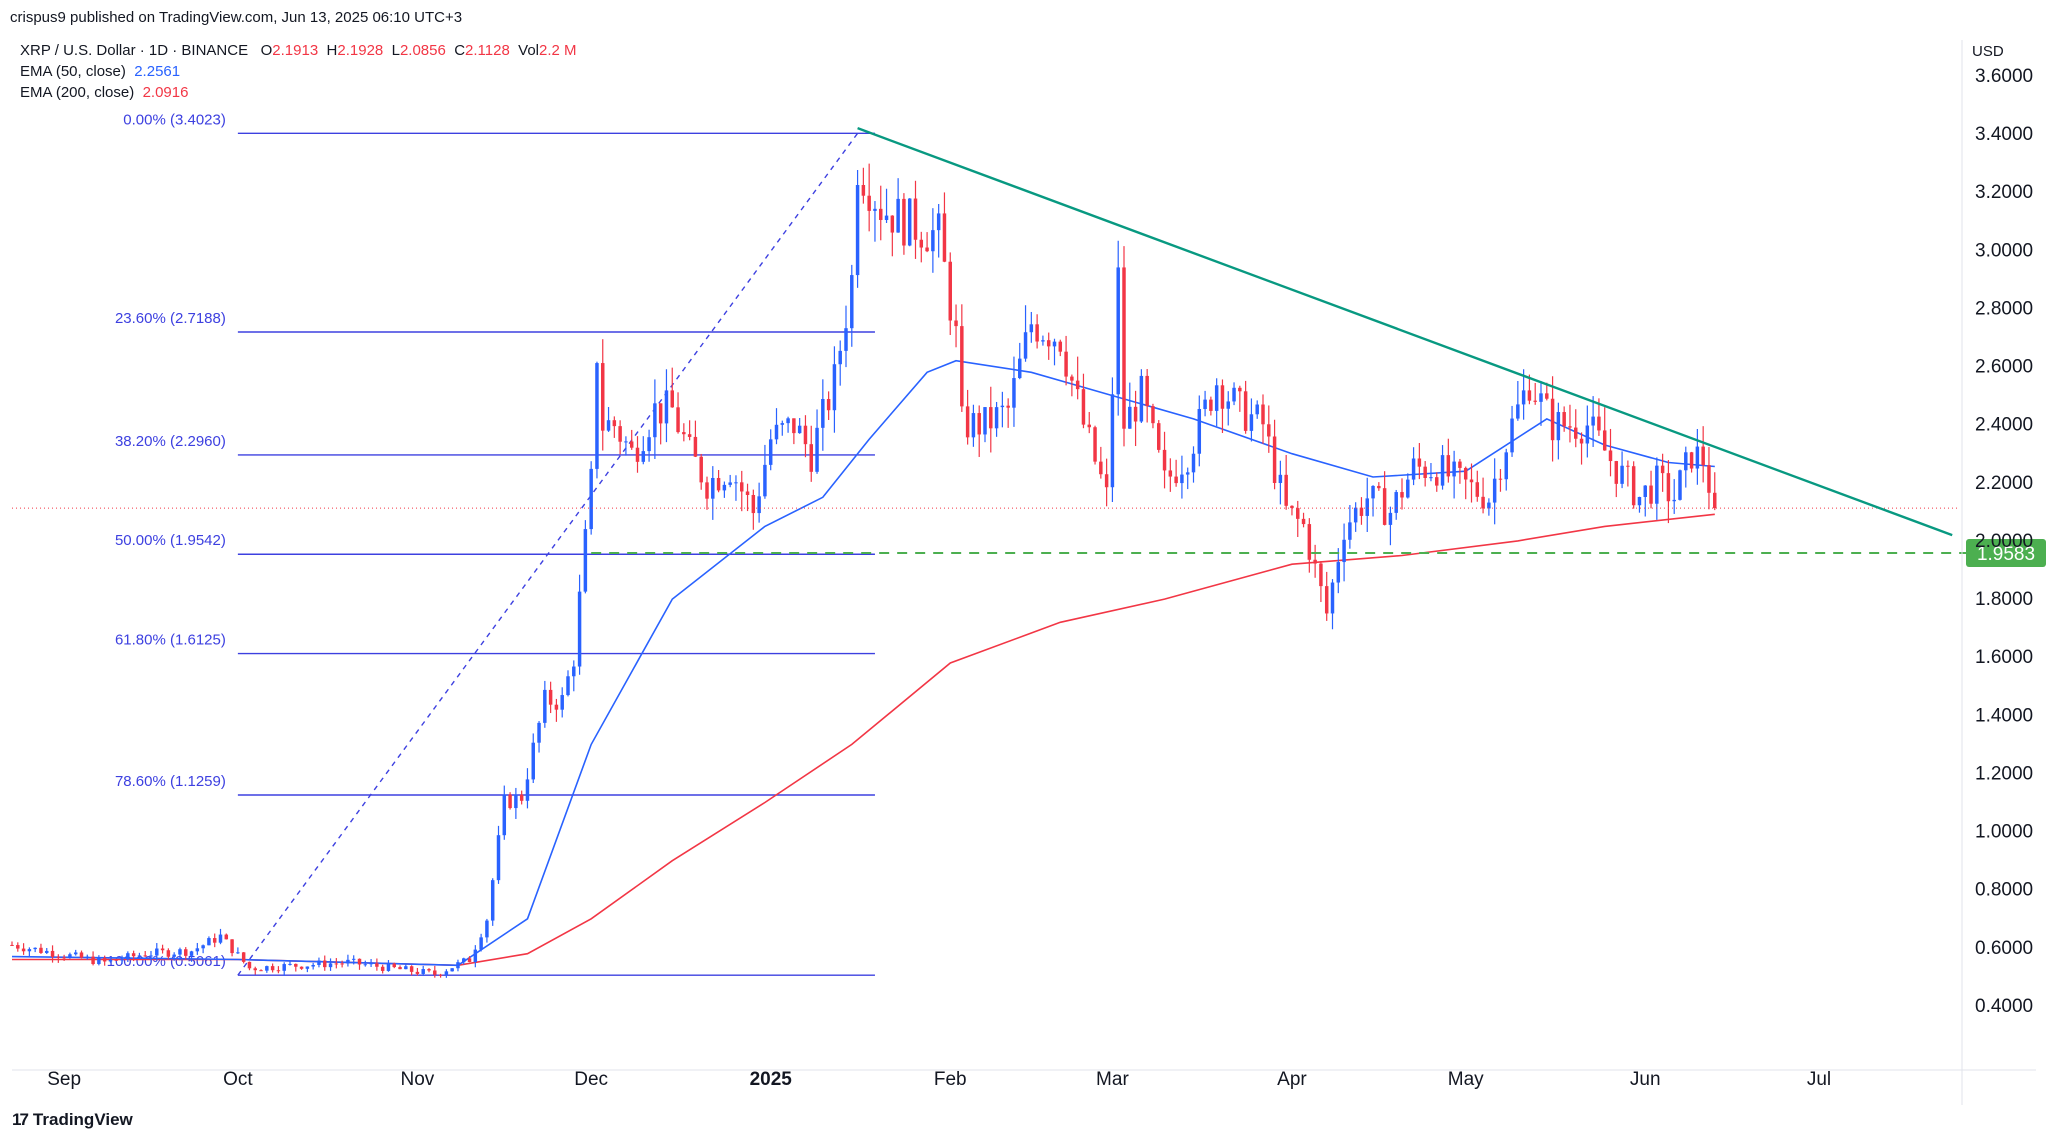 The width and height of the screenshot is (2048, 1144). I want to click on x-tick-label: Nov, so click(418, 1079).